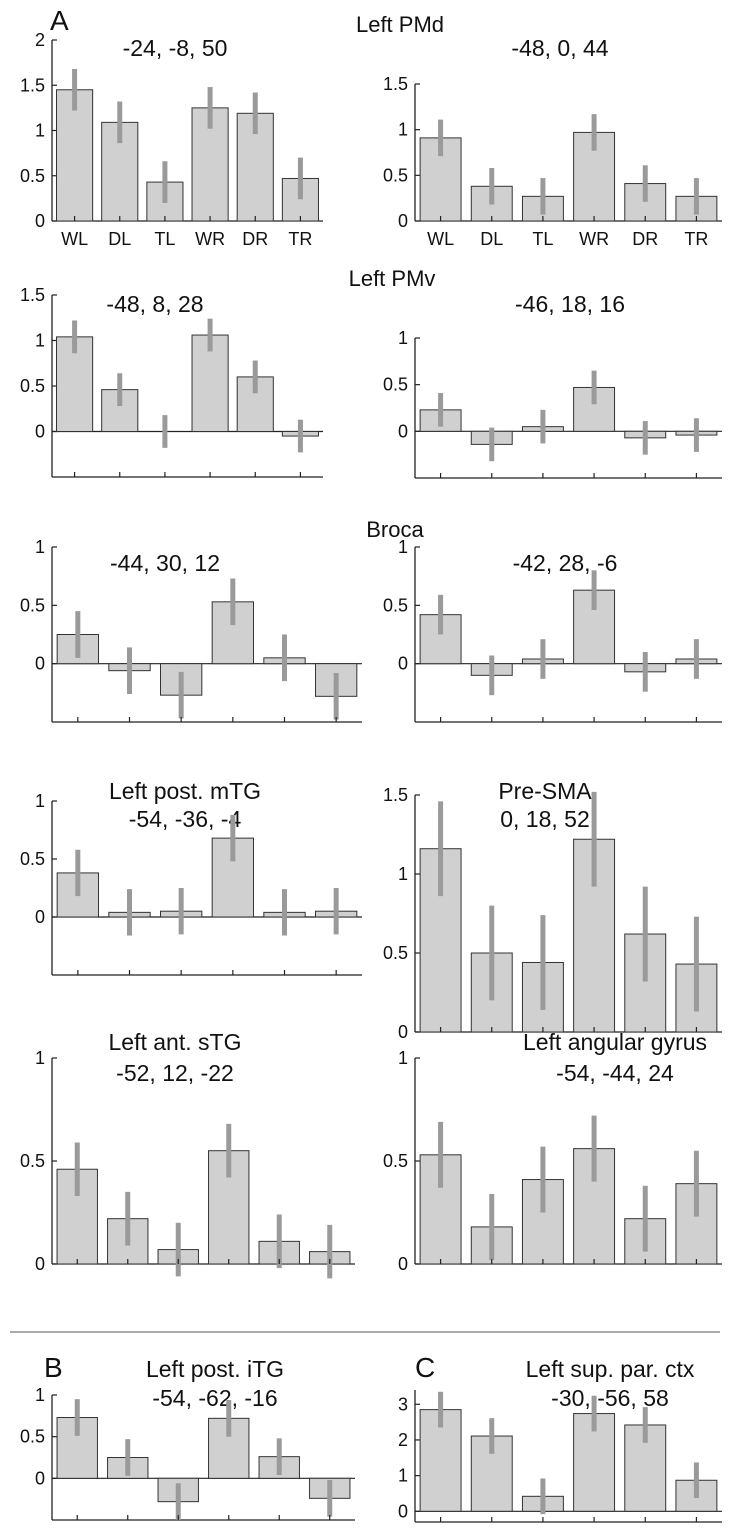 Image resolution: width=735 pixels, height=1528 pixels. What do you see at coordinates (400, 24) in the screenshot?
I see `region-label-pmd: Left PMd` at bounding box center [400, 24].